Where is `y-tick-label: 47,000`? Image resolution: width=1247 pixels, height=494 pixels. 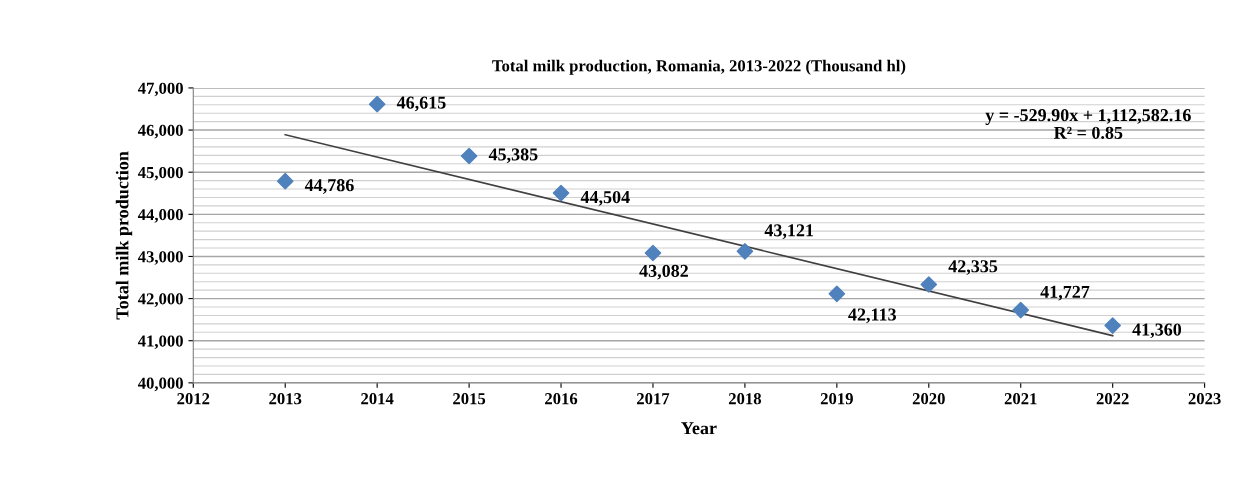
y-tick-label: 47,000 is located at coordinates (160, 89).